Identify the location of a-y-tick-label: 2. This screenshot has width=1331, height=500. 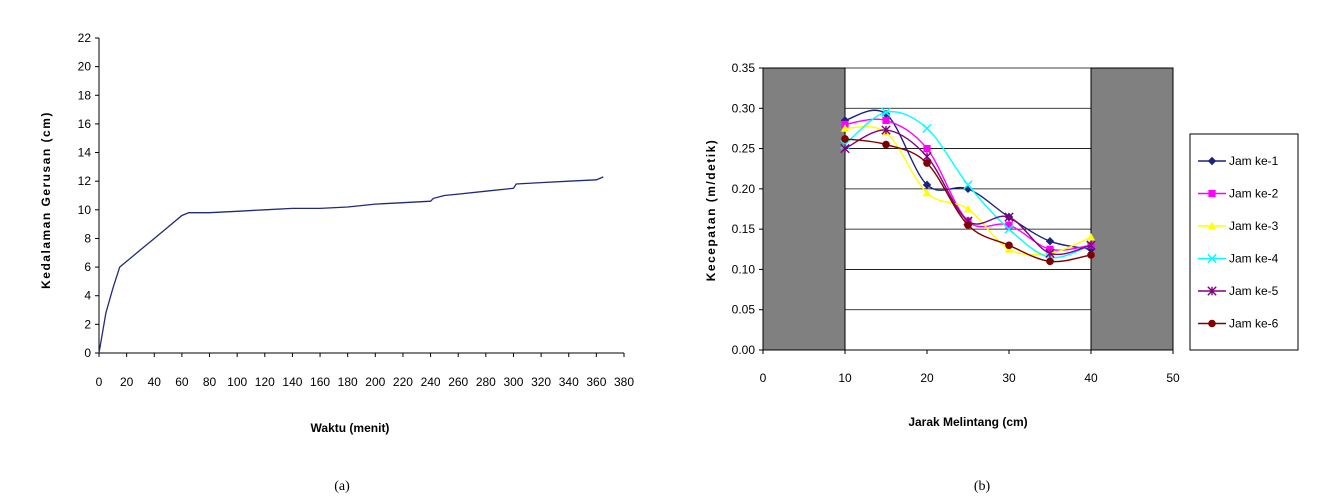
(87, 324).